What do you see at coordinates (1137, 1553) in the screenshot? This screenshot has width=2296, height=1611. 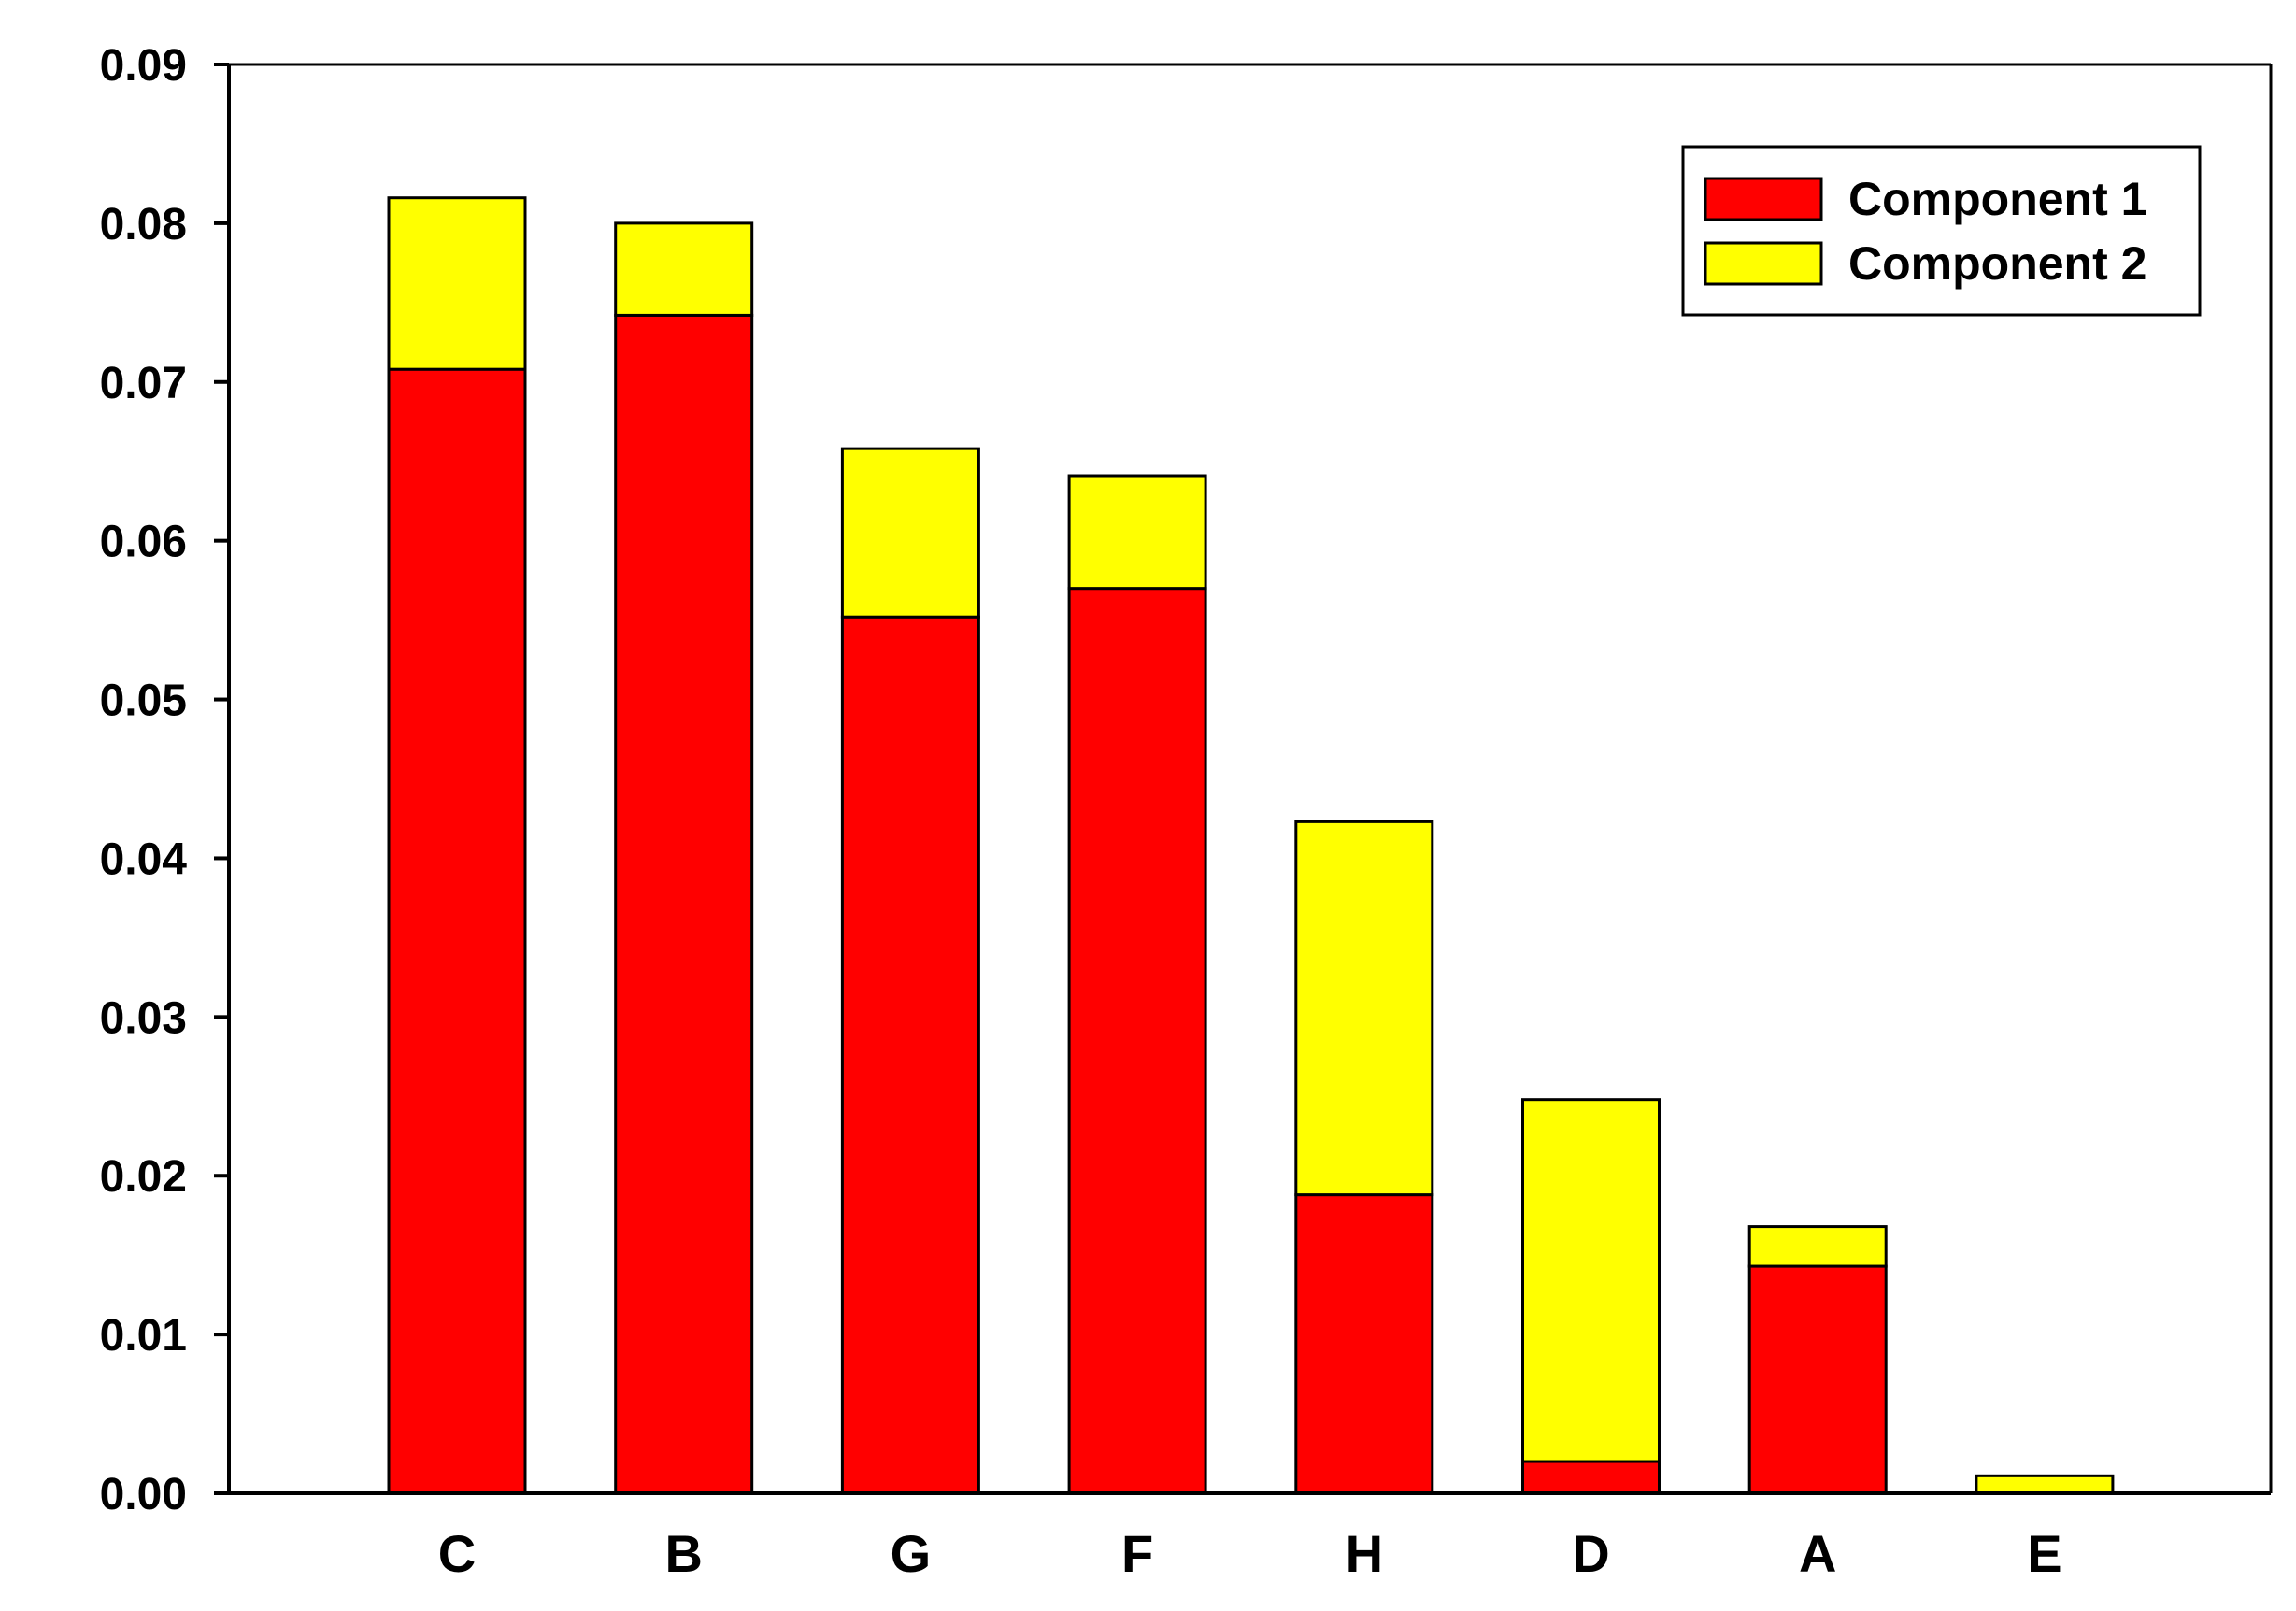 I see `x-tick-label-f: F` at bounding box center [1137, 1553].